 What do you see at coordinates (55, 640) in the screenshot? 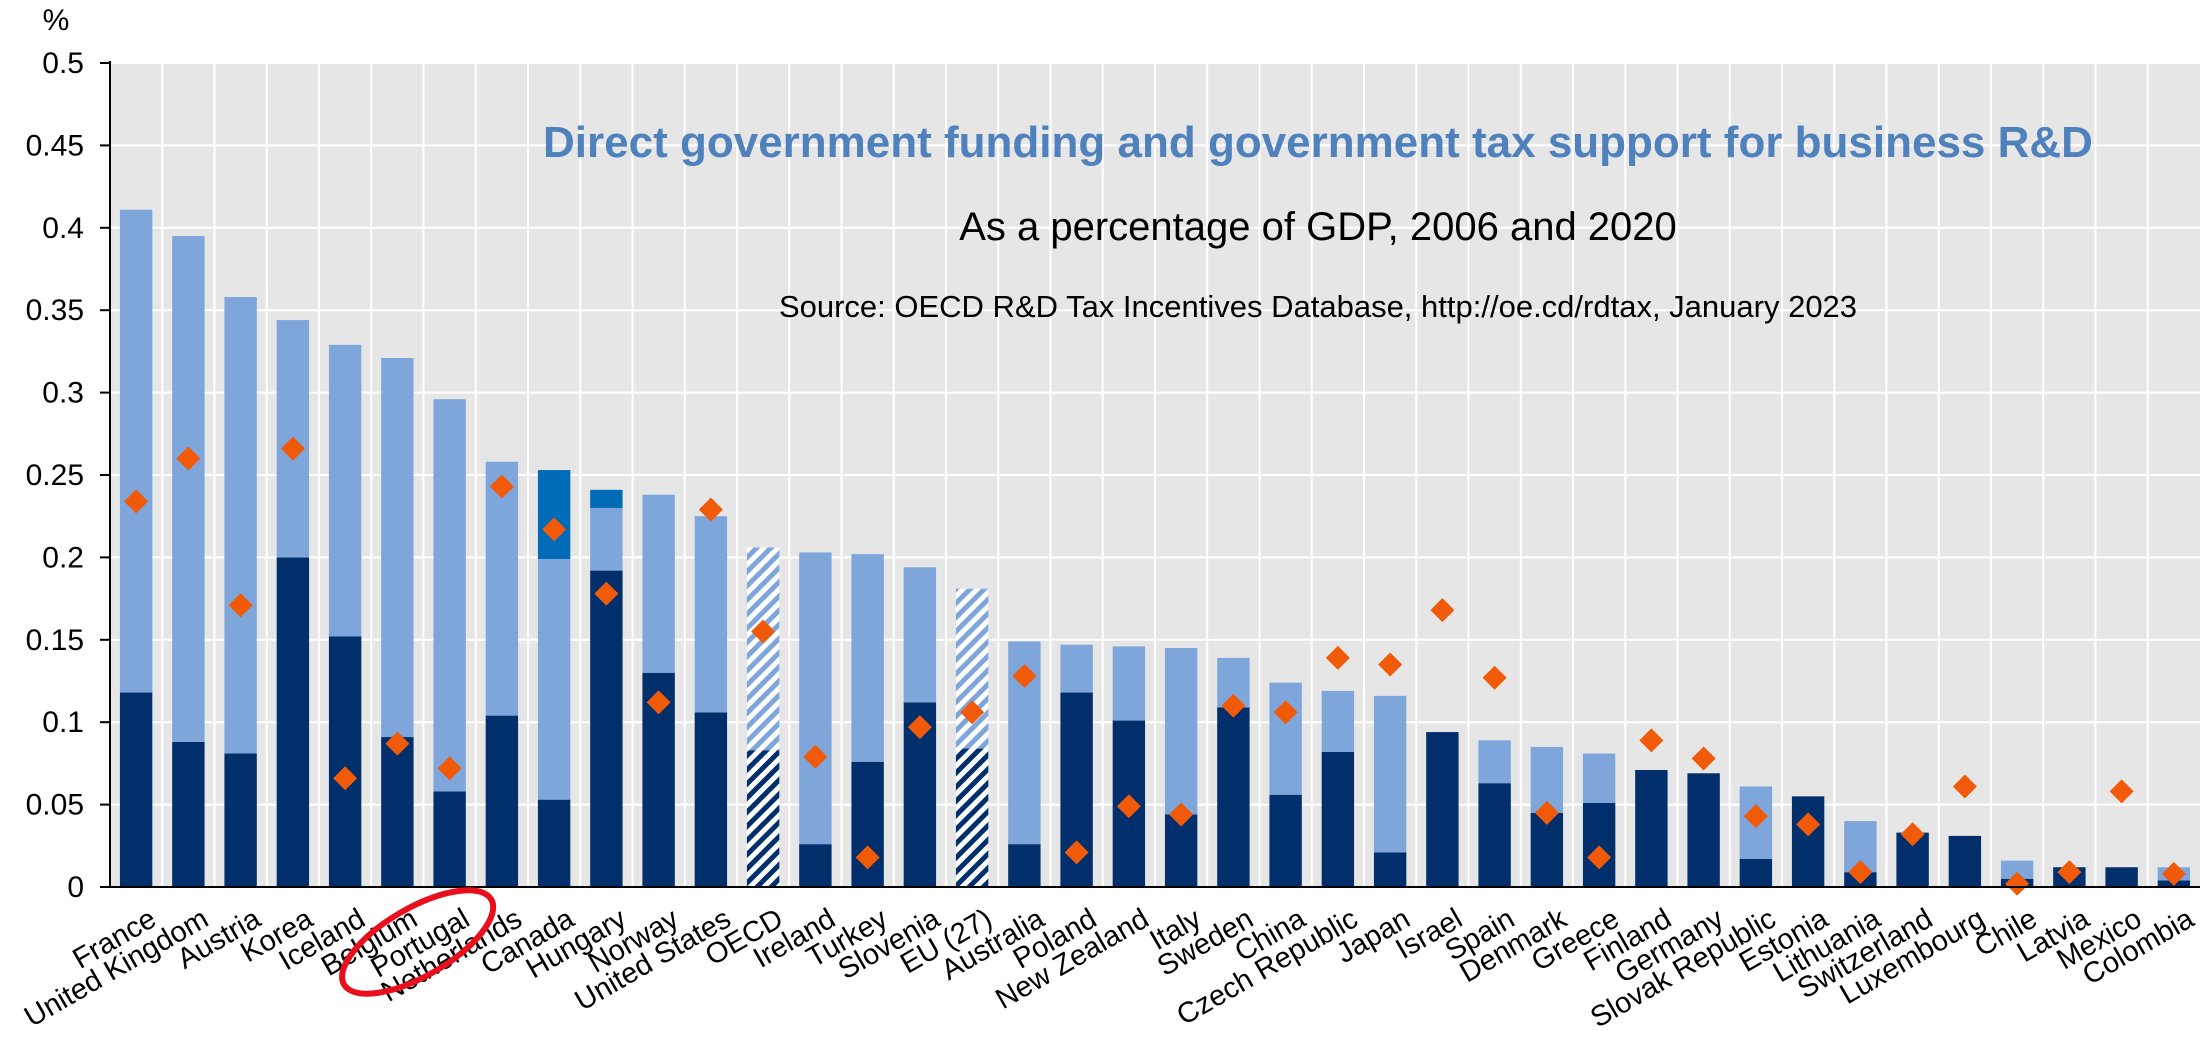
I see `y-tick-label: 0.15` at bounding box center [55, 640].